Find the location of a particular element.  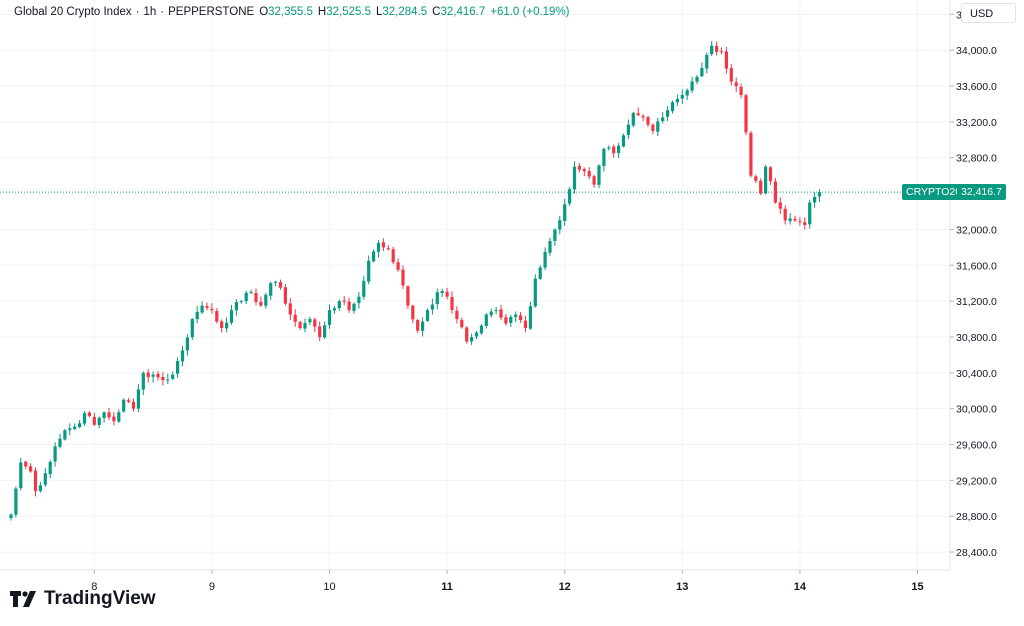

y-tick-label: 29,200.0 is located at coordinates (976, 481).